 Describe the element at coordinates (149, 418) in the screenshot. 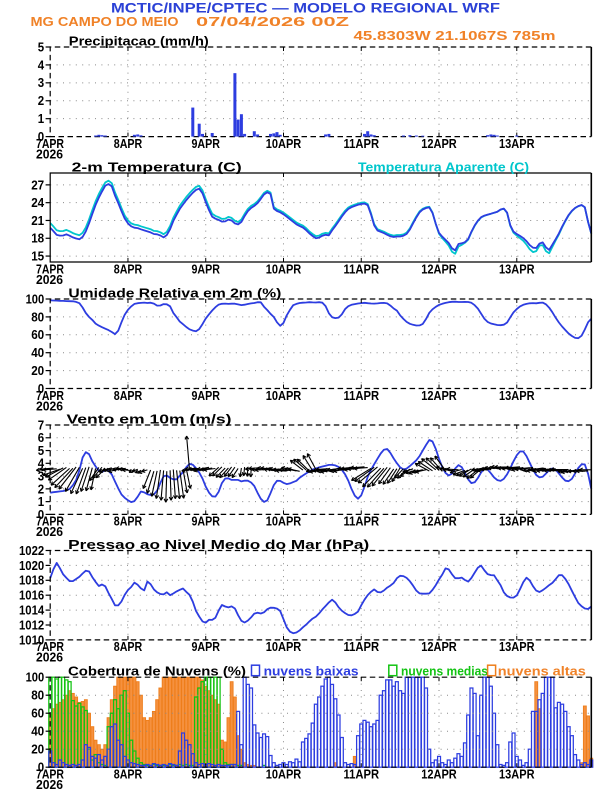

I see `svg-text: Vento em 10m (m/s)` at that location.